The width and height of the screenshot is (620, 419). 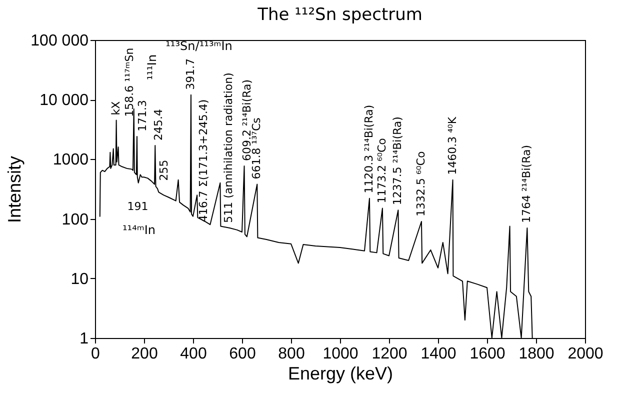 I want to click on annotation: 255, so click(x=163, y=170).